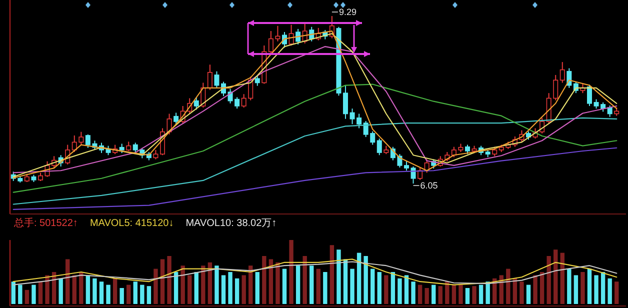  I want to click on text: 总手: 501522↑, so click(45, 223).